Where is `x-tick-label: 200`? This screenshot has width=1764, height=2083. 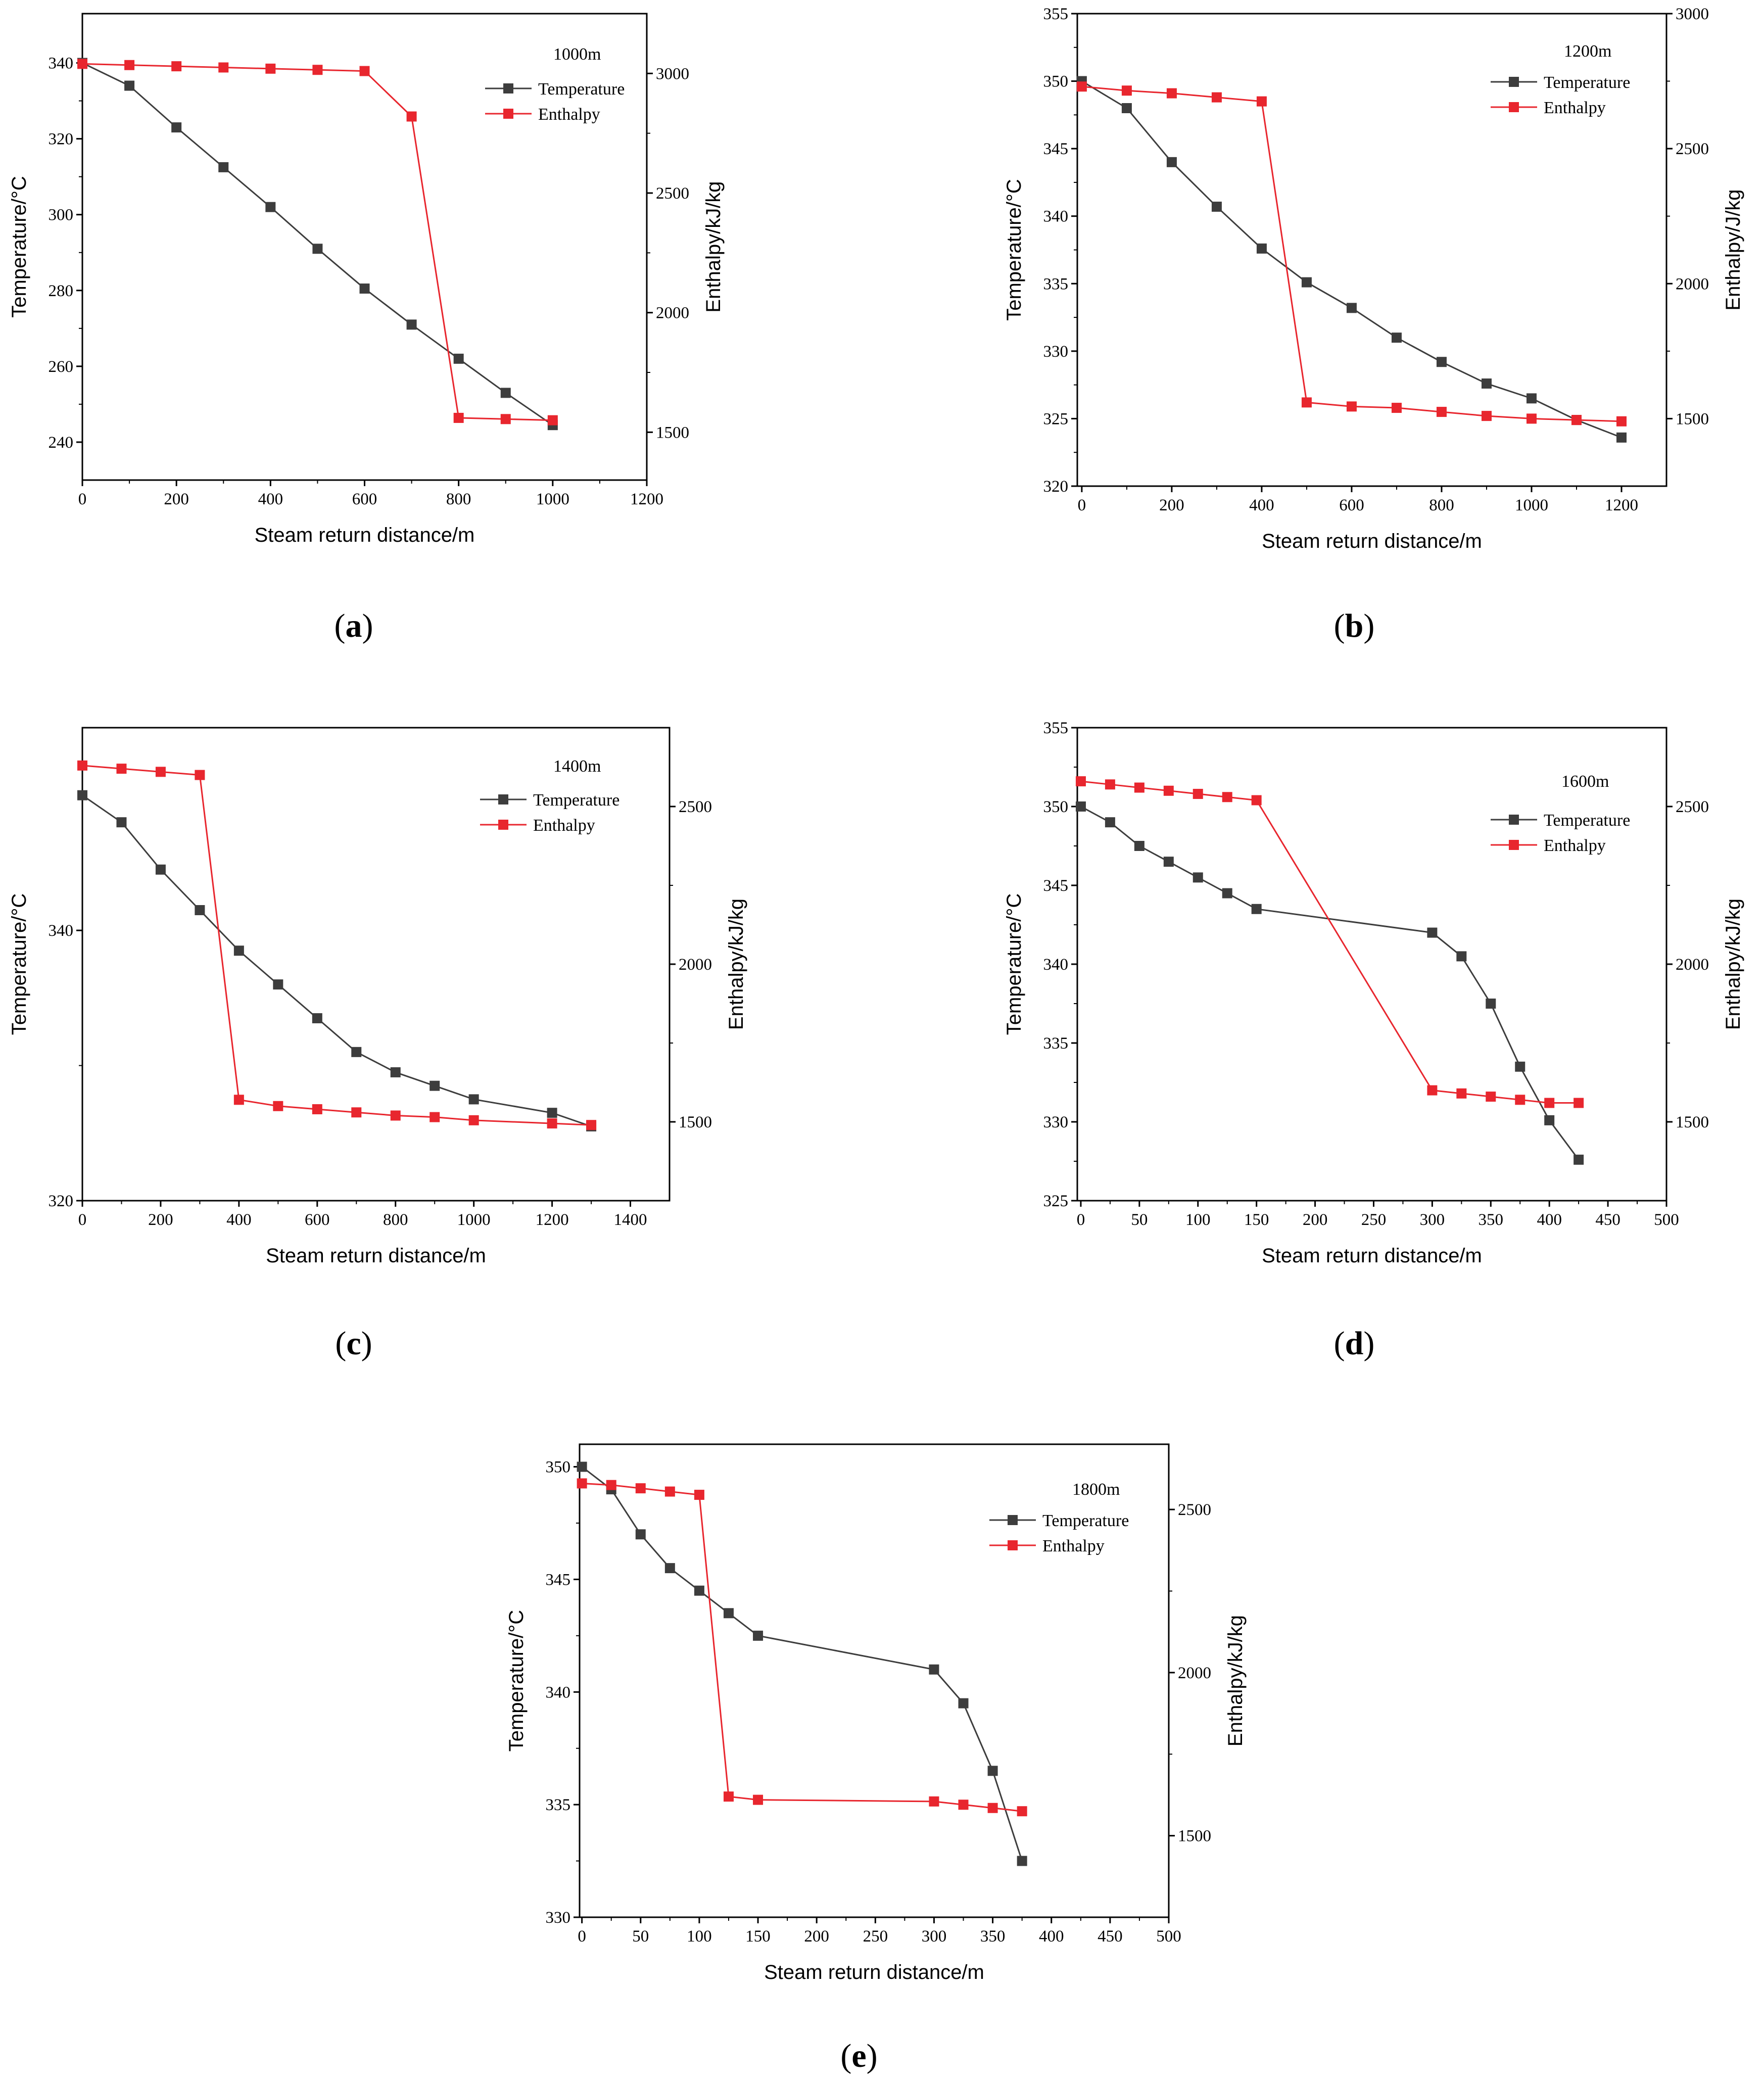 x-tick-label: 200 is located at coordinates (160, 1220).